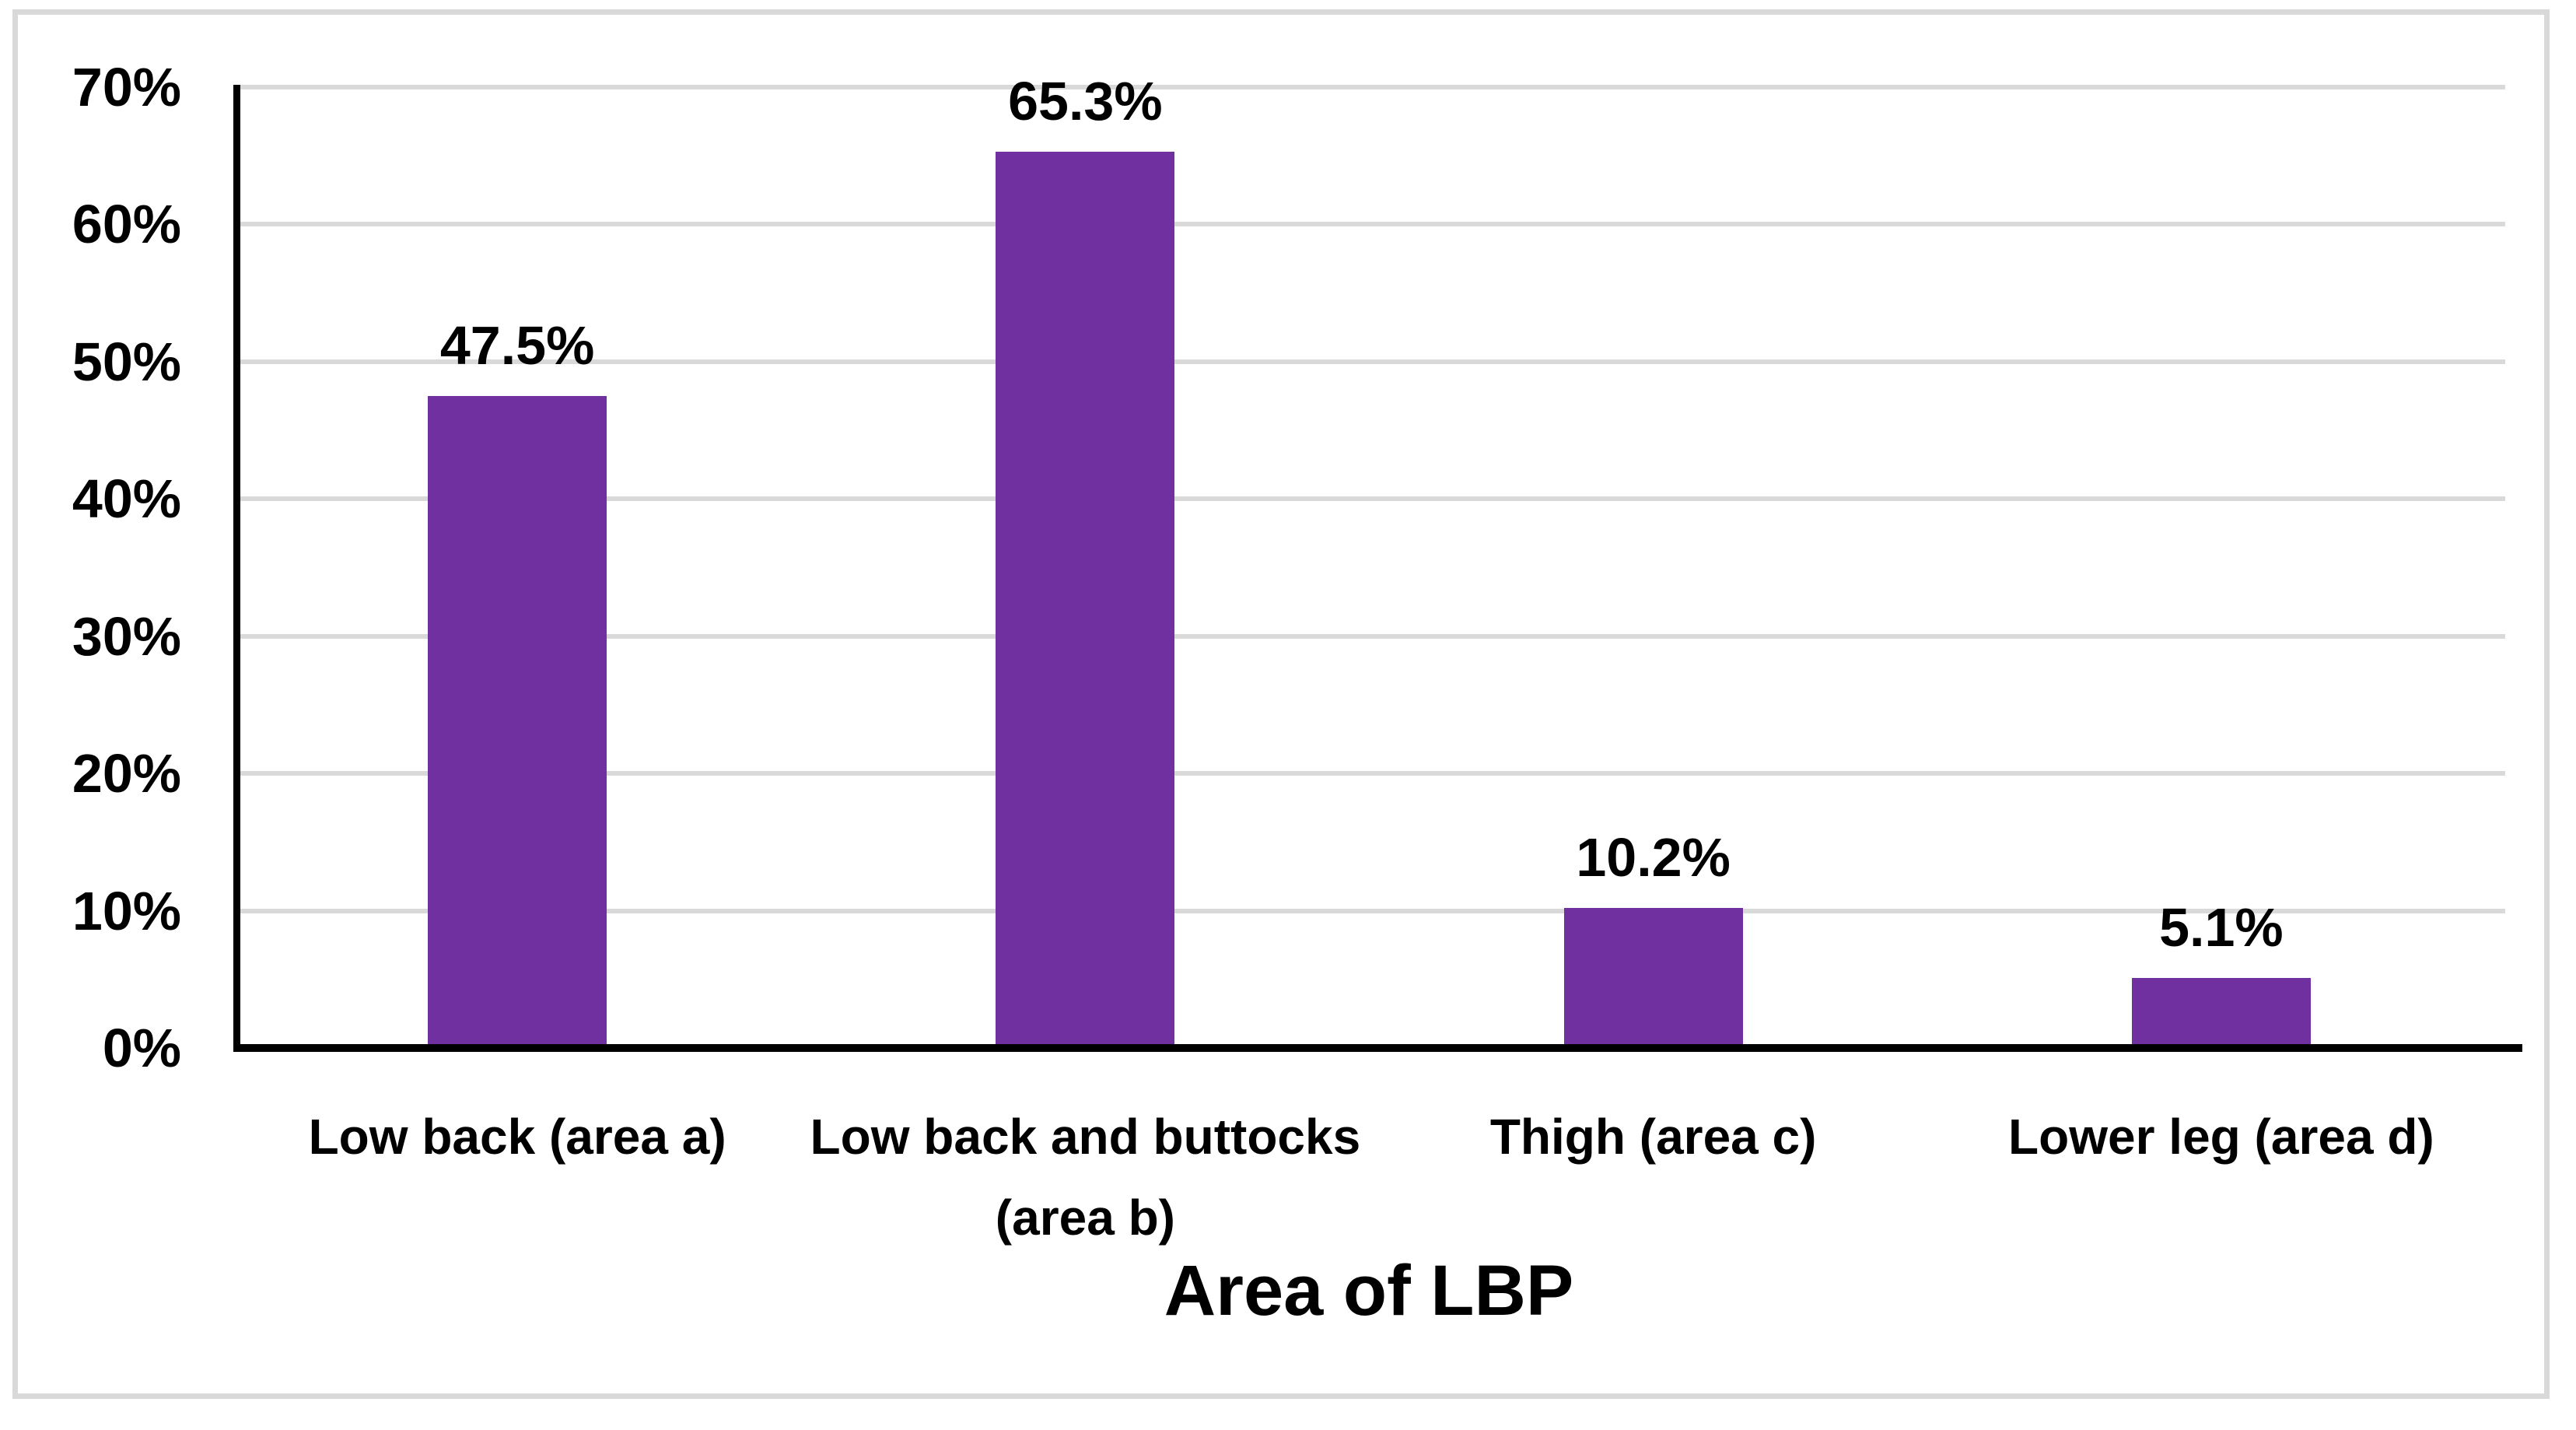  What do you see at coordinates (517, 345) in the screenshot?
I see `bar-value-label: 47.5%` at bounding box center [517, 345].